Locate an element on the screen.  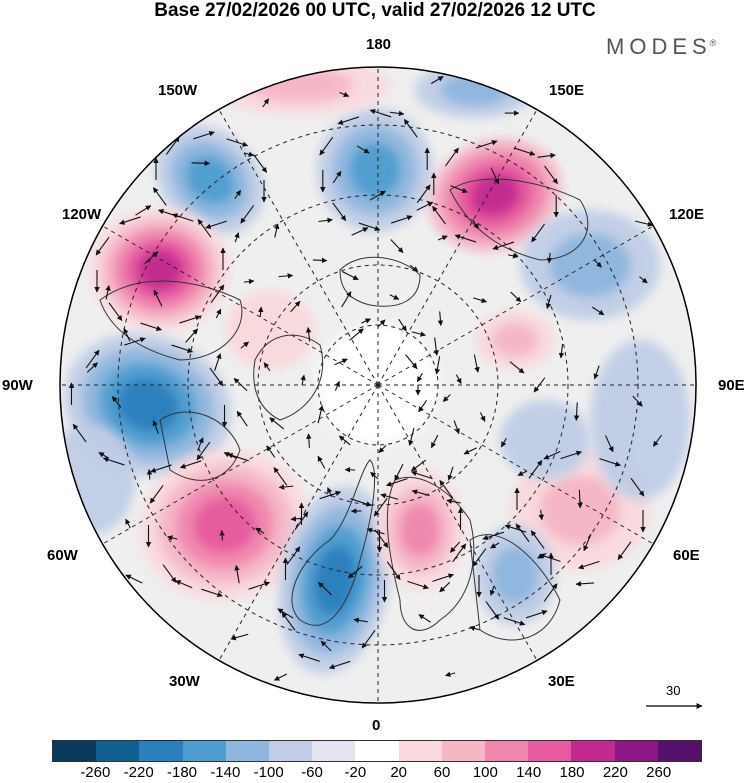
lon-label-0: 0 is located at coordinates (376, 725).